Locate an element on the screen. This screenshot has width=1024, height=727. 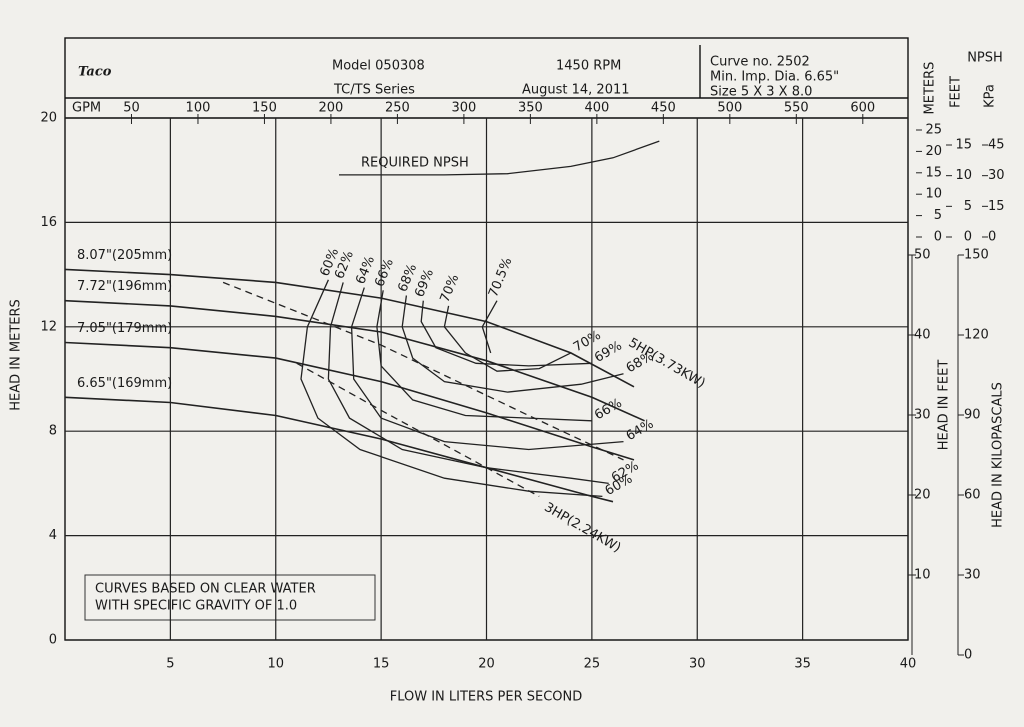
gpm-tick-label: 600 is located at coordinates (862, 108).